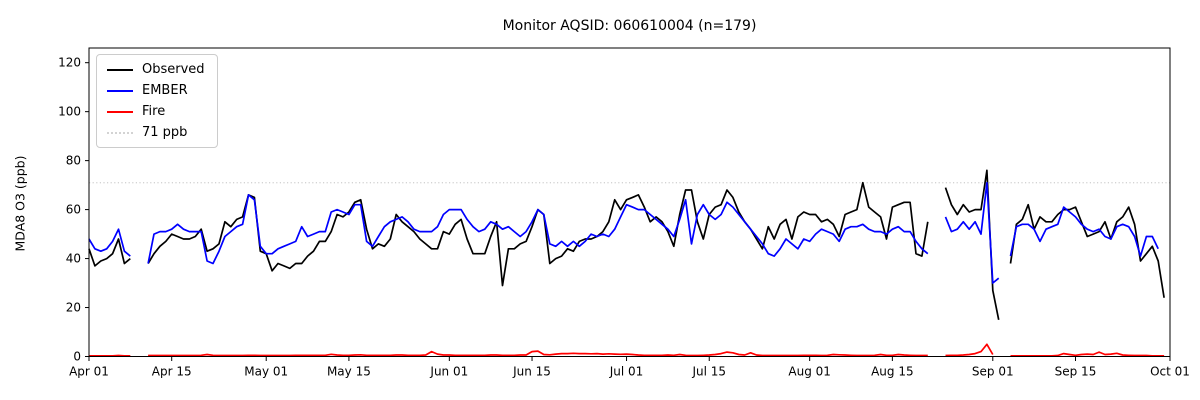 The image size is (1200, 400). What do you see at coordinates (77, 357) in the screenshot?
I see `y-tick-label: 0` at bounding box center [77, 357].